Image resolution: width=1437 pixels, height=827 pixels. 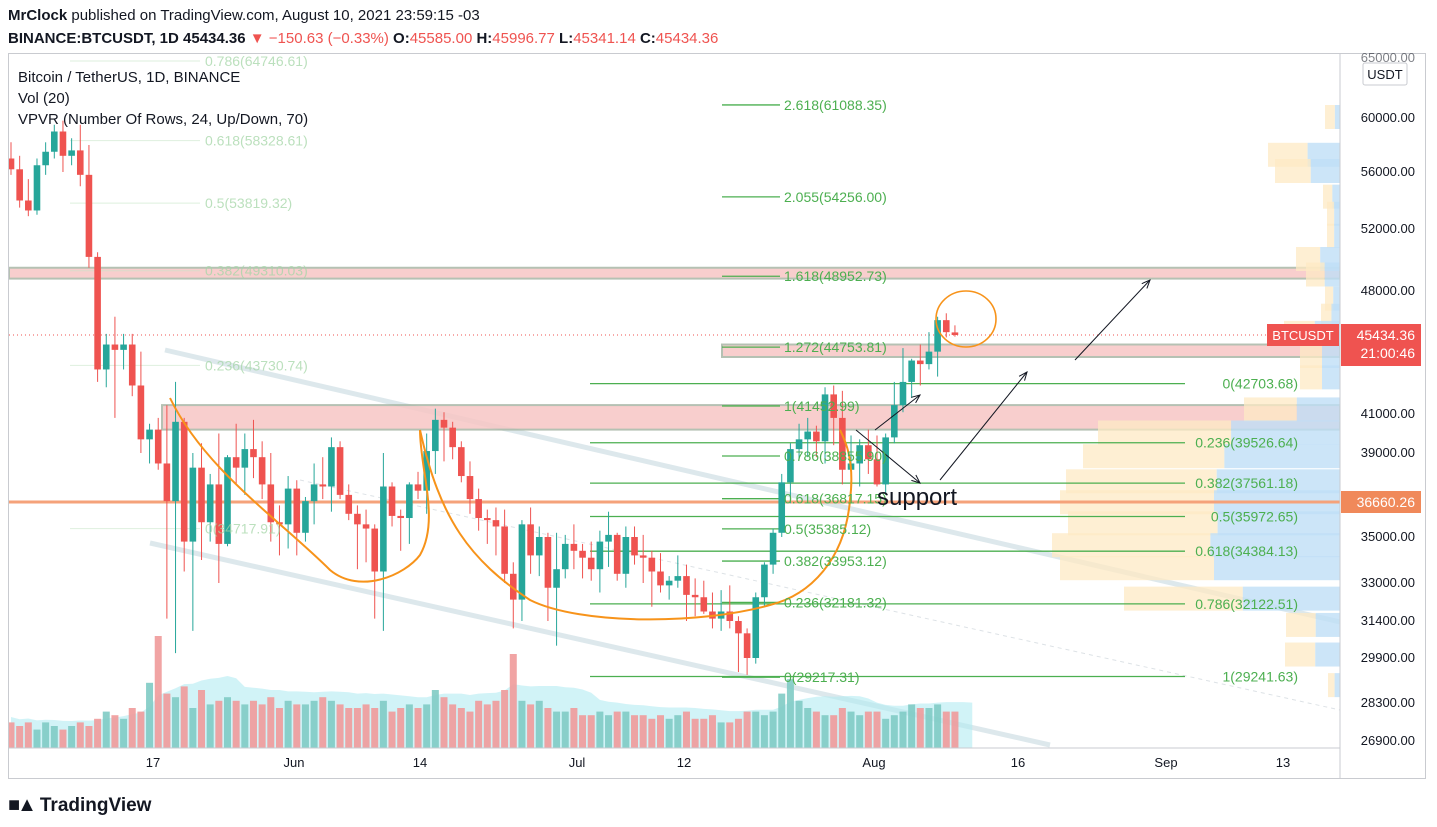 I want to click on price-tick-label: 35000.00, so click(x=1388, y=536).